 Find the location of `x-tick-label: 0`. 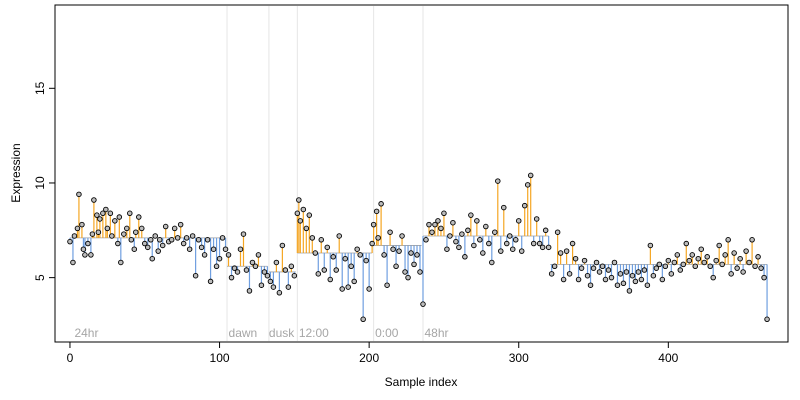

x-tick-label: 0 is located at coordinates (70, 358).